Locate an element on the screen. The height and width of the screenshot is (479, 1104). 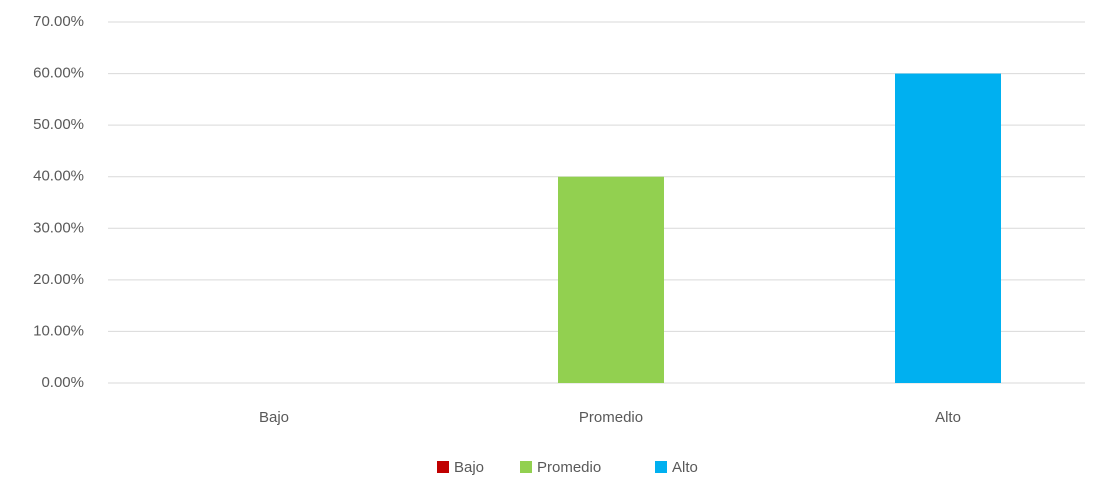
x-tick-label: Bajo is located at coordinates (274, 417).